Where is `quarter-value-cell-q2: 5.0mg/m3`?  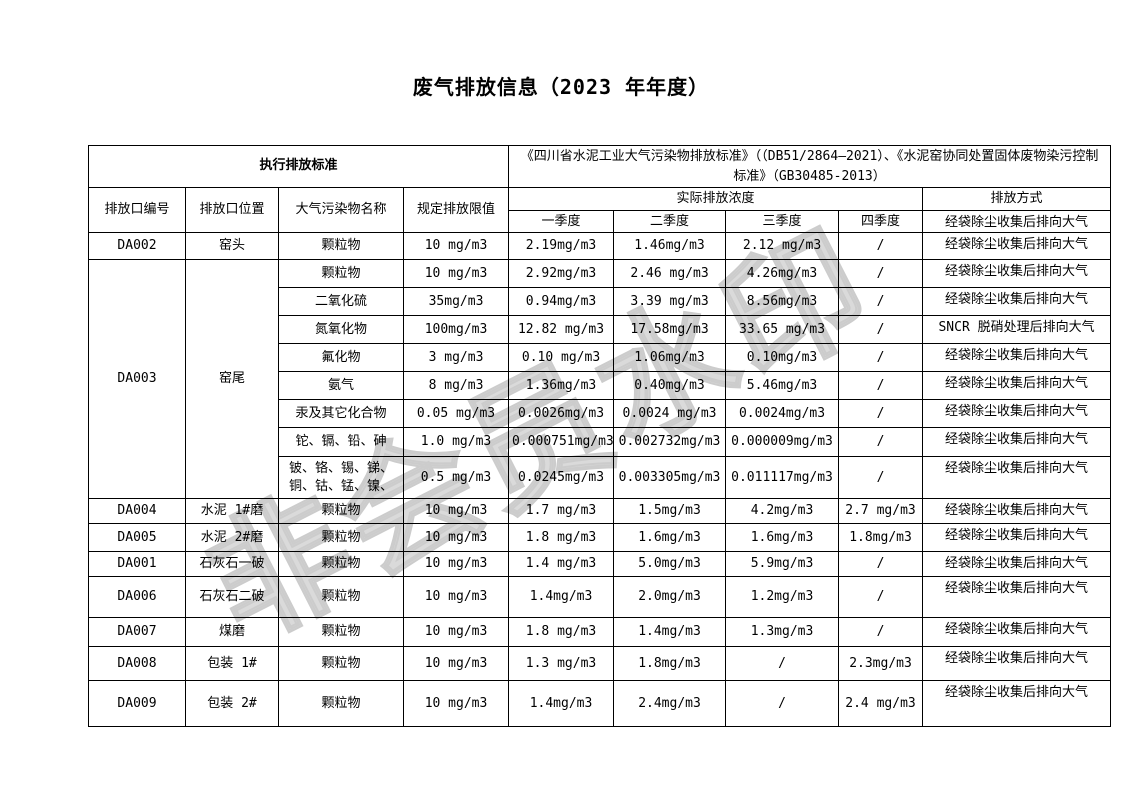
quarter-value-cell-q2: 5.0mg/m3 is located at coordinates (670, 564).